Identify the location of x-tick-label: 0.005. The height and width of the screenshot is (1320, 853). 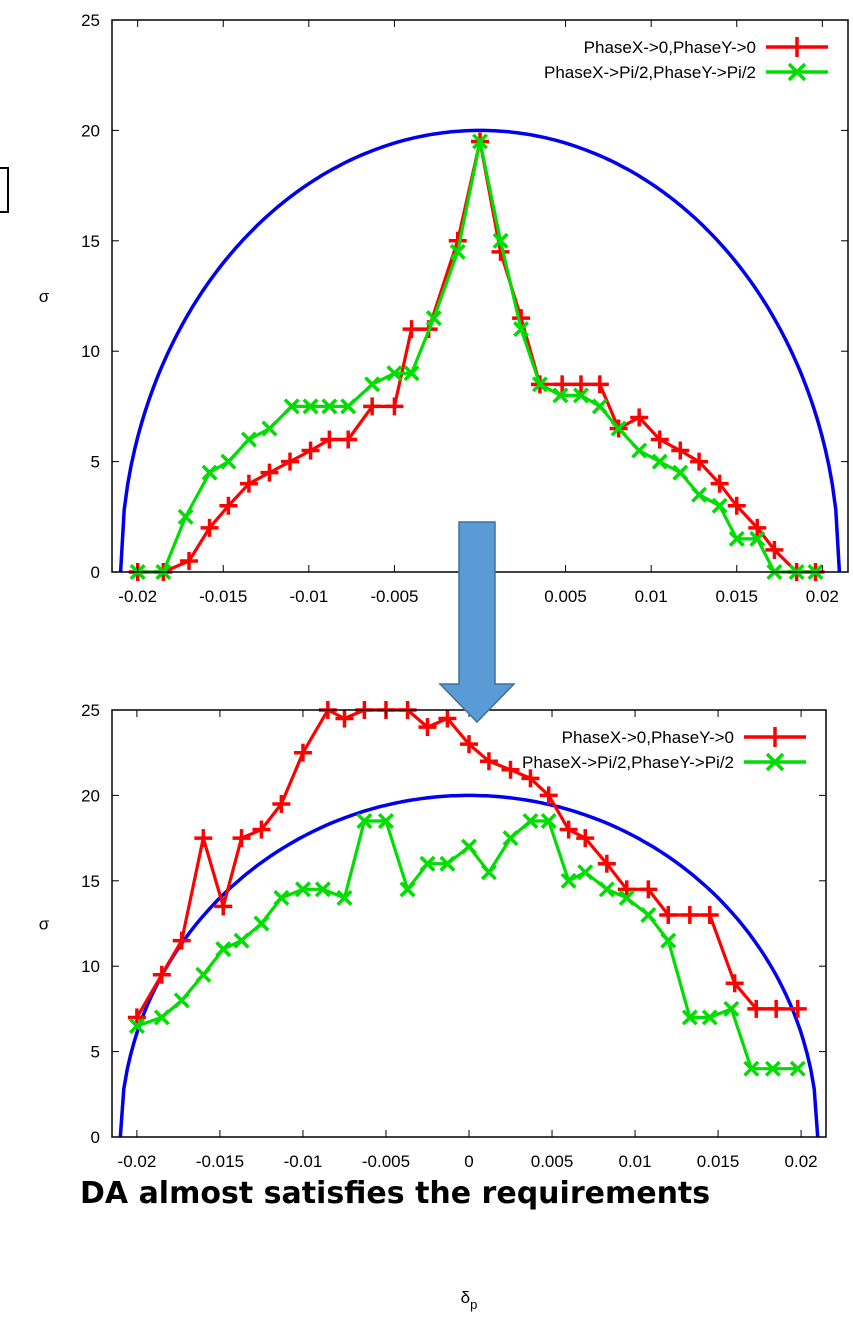
(565, 596).